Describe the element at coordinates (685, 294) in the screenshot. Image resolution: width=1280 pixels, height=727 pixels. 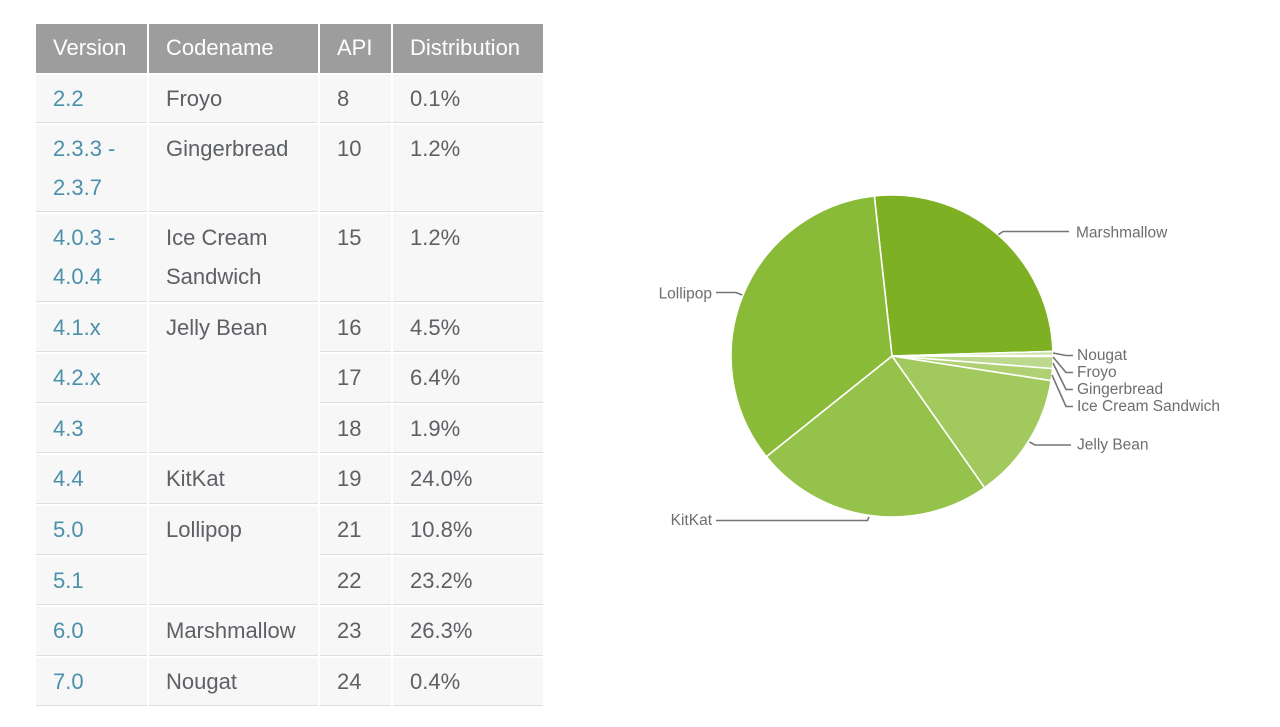
I see `pie-label-lollipop: Lollipop` at that location.